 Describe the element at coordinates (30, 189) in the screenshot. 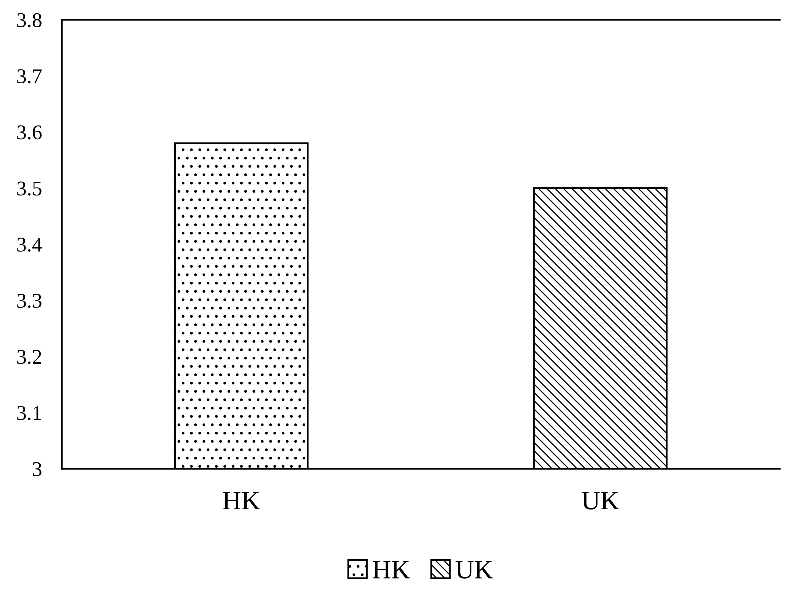

I see `y-tick-label: 3.5` at that location.